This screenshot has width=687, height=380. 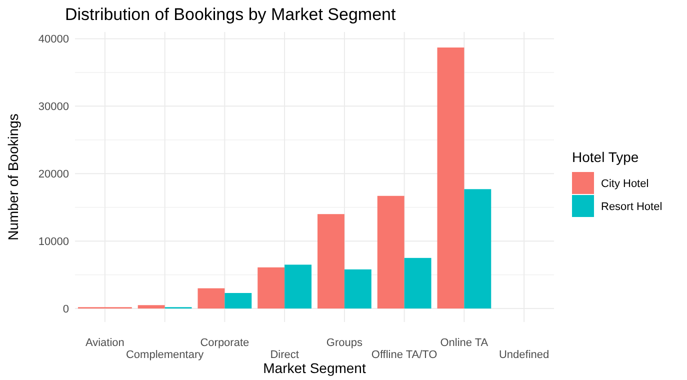 I want to click on legend-title: Hotel Type, so click(x=605, y=157).